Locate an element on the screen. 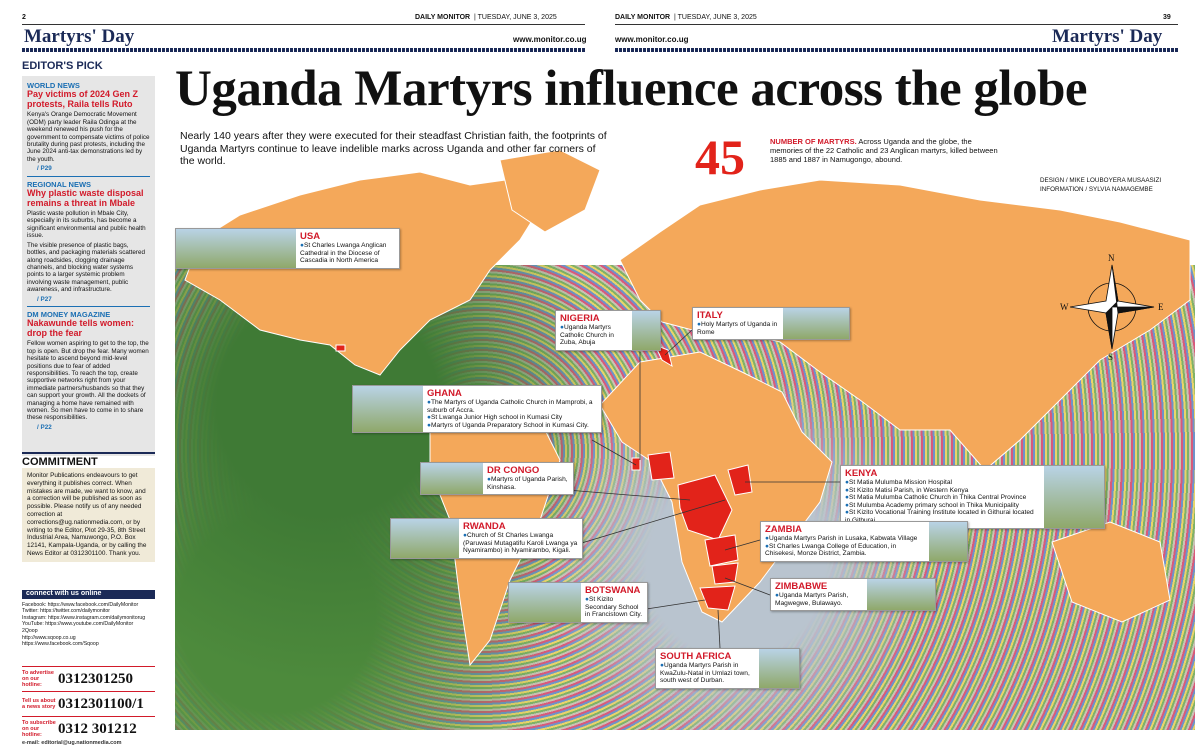  connect-line: 2Qoop is located at coordinates (30, 630).